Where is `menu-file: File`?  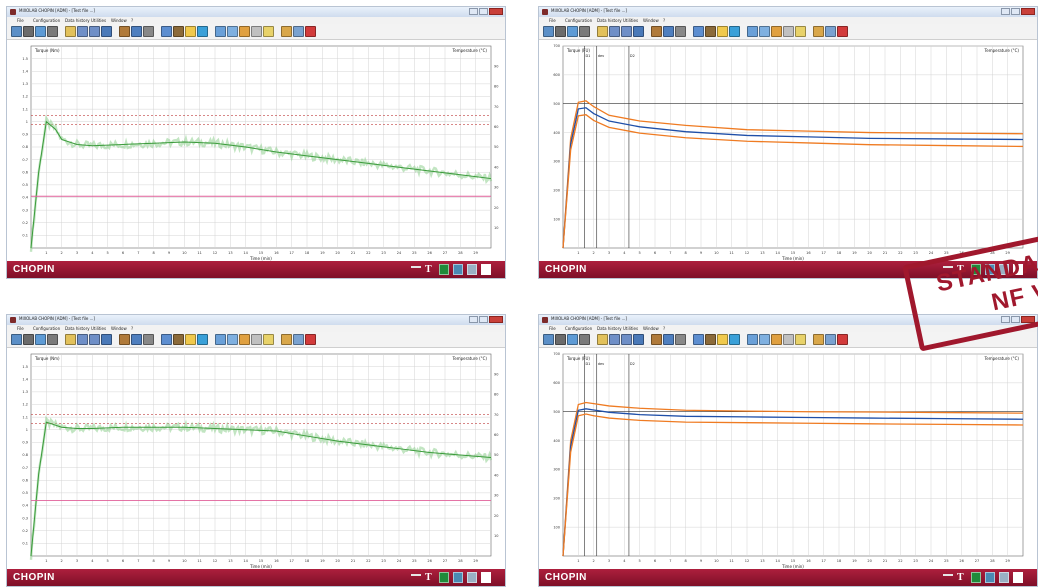 menu-file: File is located at coordinates (20, 20).